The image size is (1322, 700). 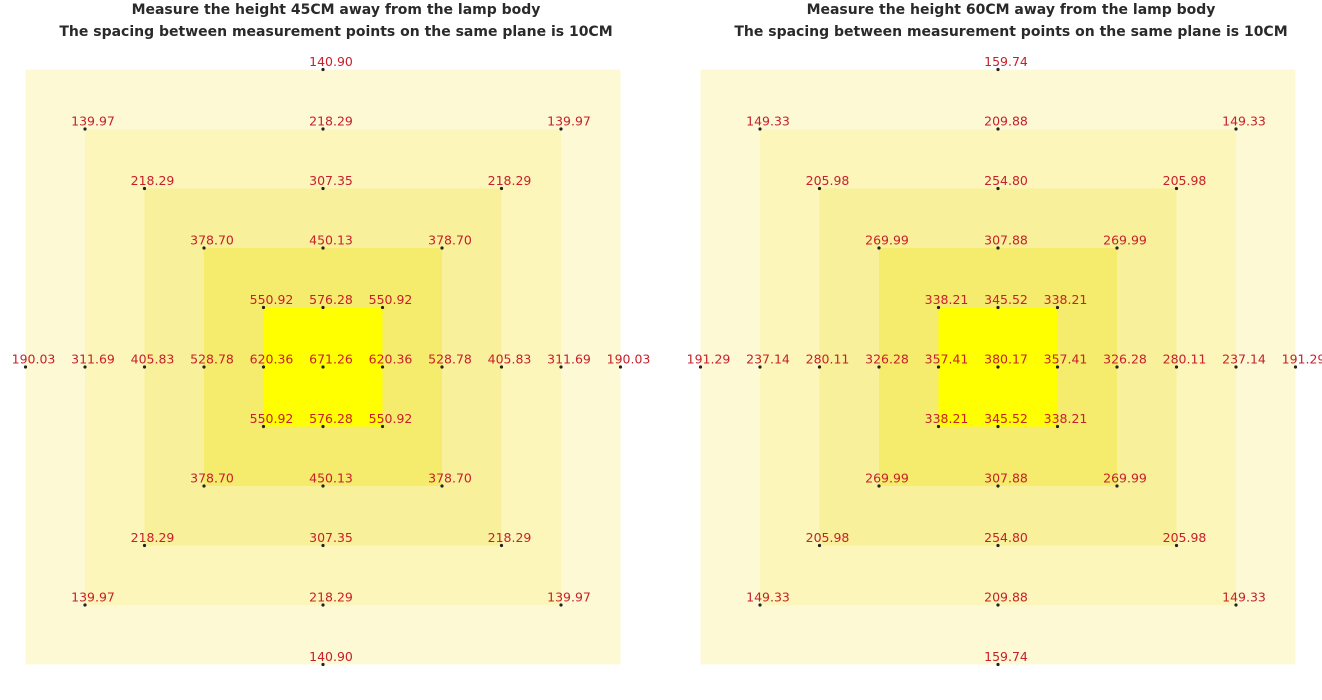 What do you see at coordinates (1006, 299) in the screenshot?
I see `ppfd-value: 345.52` at bounding box center [1006, 299].